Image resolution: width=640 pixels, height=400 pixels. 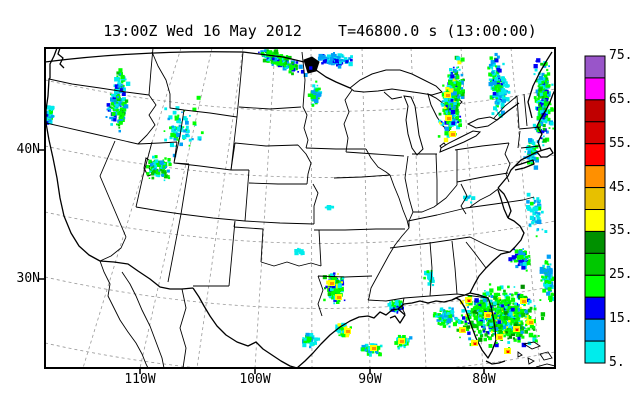 I want to click on precip-cluster-northeast-band, so click(x=543, y=102).